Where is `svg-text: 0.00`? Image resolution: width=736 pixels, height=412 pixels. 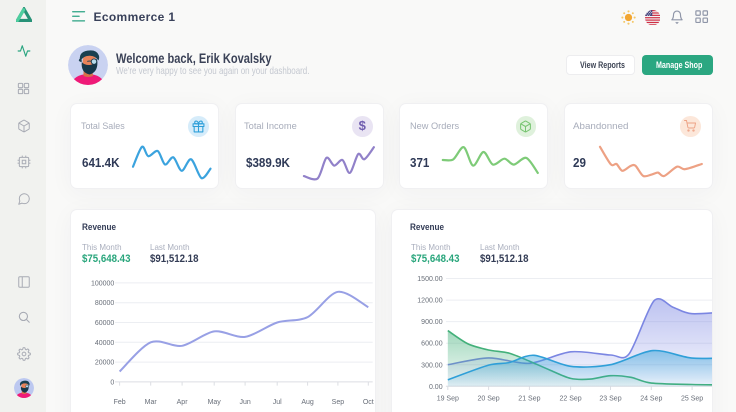
svg-text: 0.00 is located at coordinates (436, 387).